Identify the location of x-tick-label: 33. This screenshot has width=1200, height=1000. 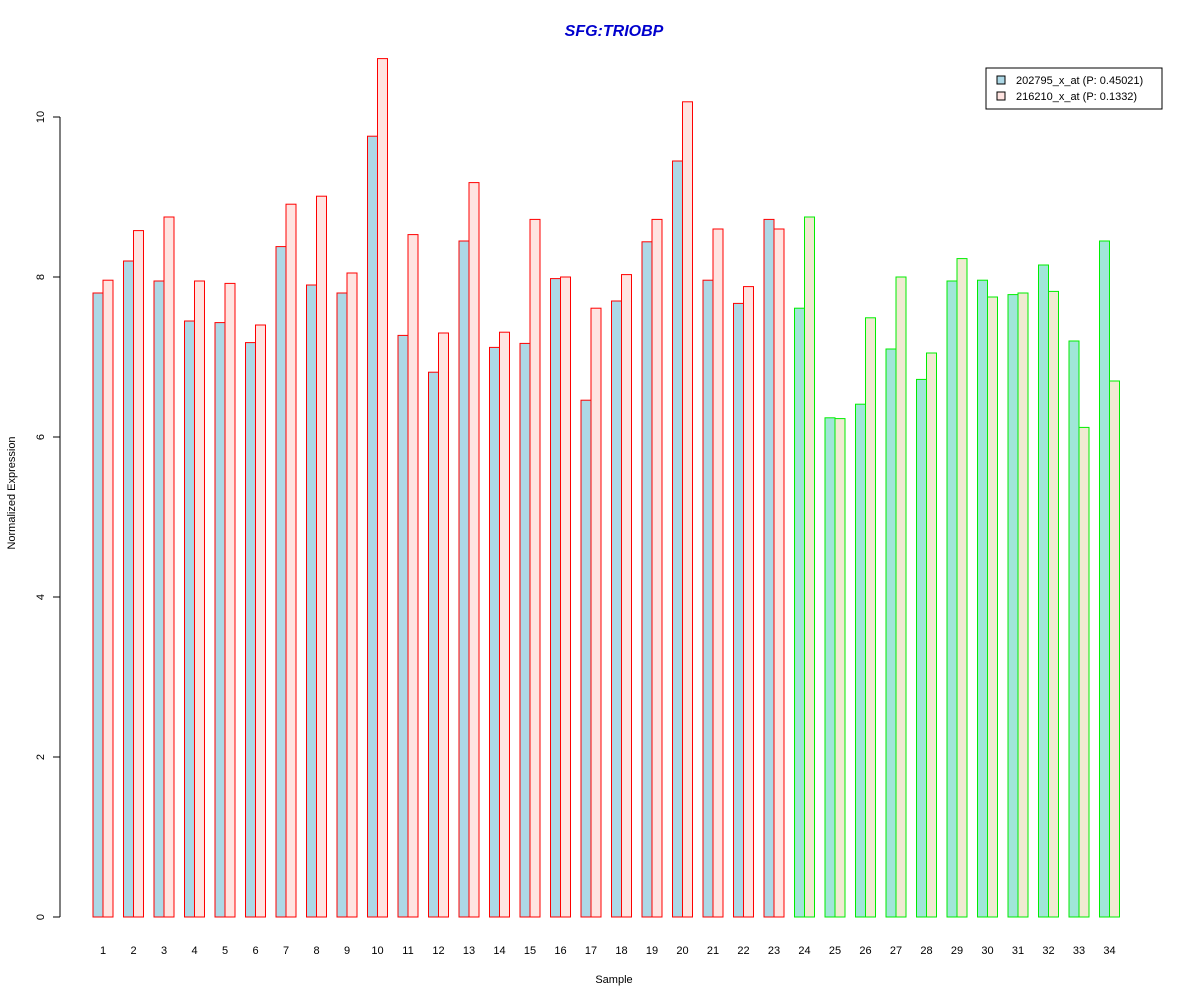
(1079, 951).